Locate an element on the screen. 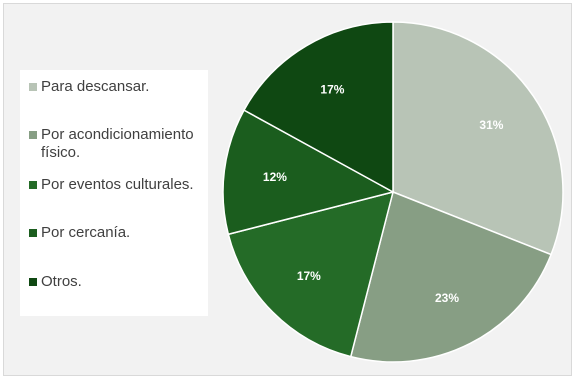  legend-label: Para descansar. is located at coordinates (95, 86).